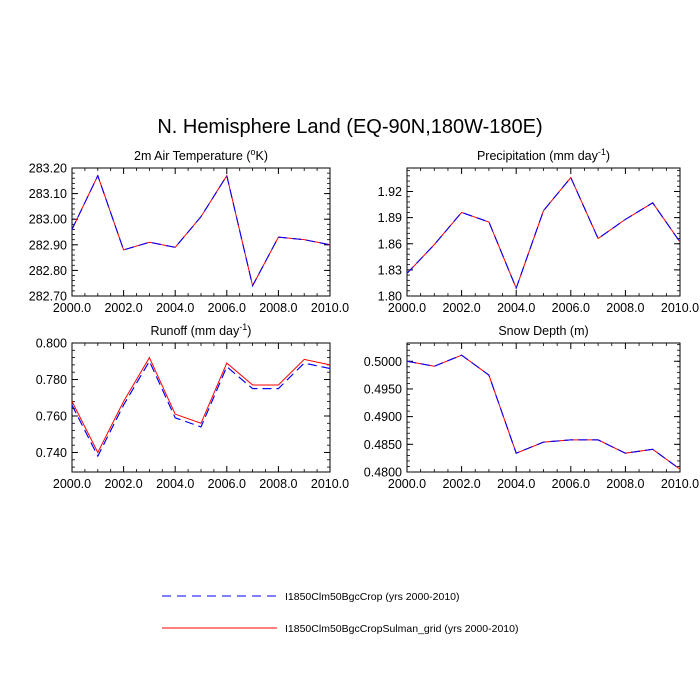 This screenshot has width=700, height=700. Describe the element at coordinates (372, 597) in the screenshot. I see `legend-label-1: I1850Clm50BgcCrop (yrs 2000-2010)` at that location.